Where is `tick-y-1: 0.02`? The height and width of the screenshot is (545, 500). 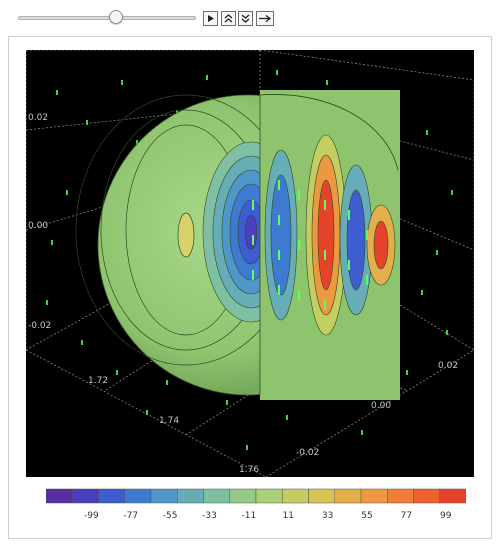 tick-y-1: 0.02 is located at coordinates (448, 366).